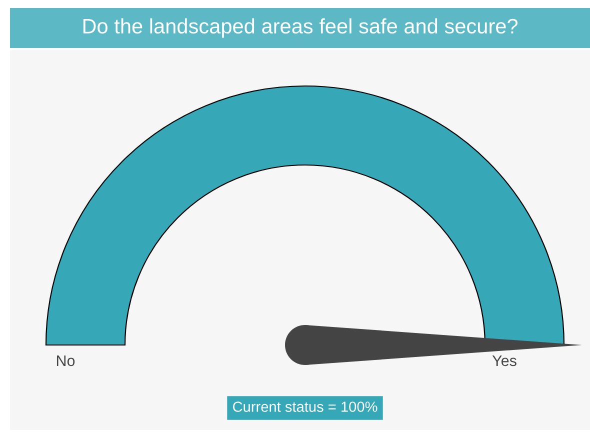 The image size is (590, 436). I want to click on text: Do the landscaped areas feel safe and secure?, so click(300, 28).